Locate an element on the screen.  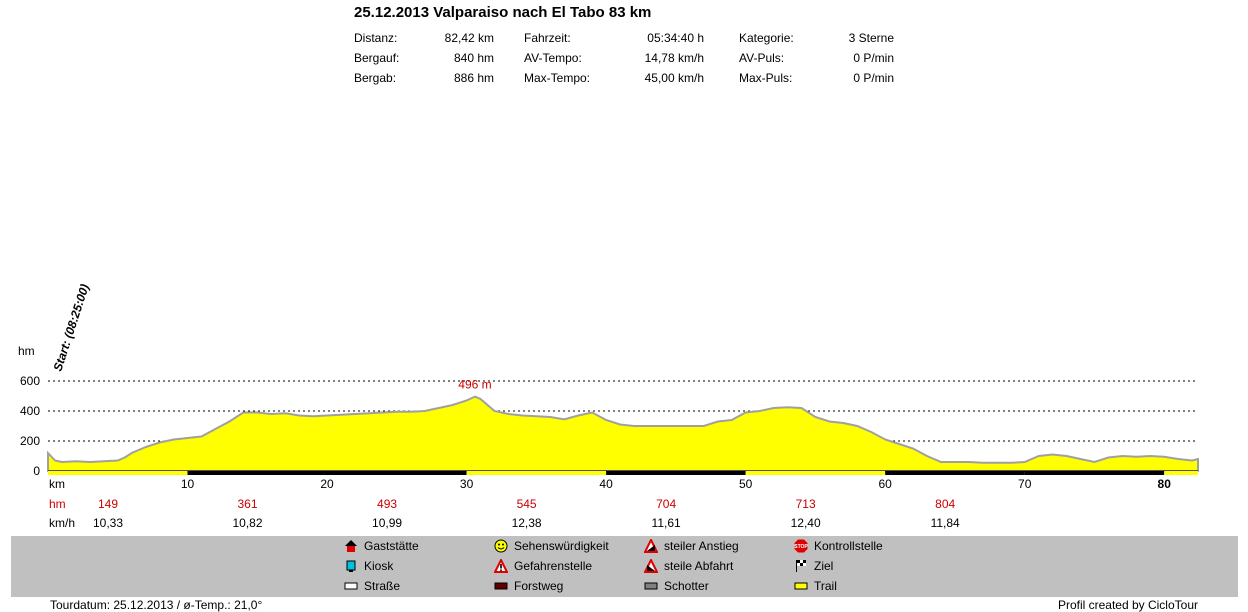
legend-label: Ziel is located at coordinates (824, 566).